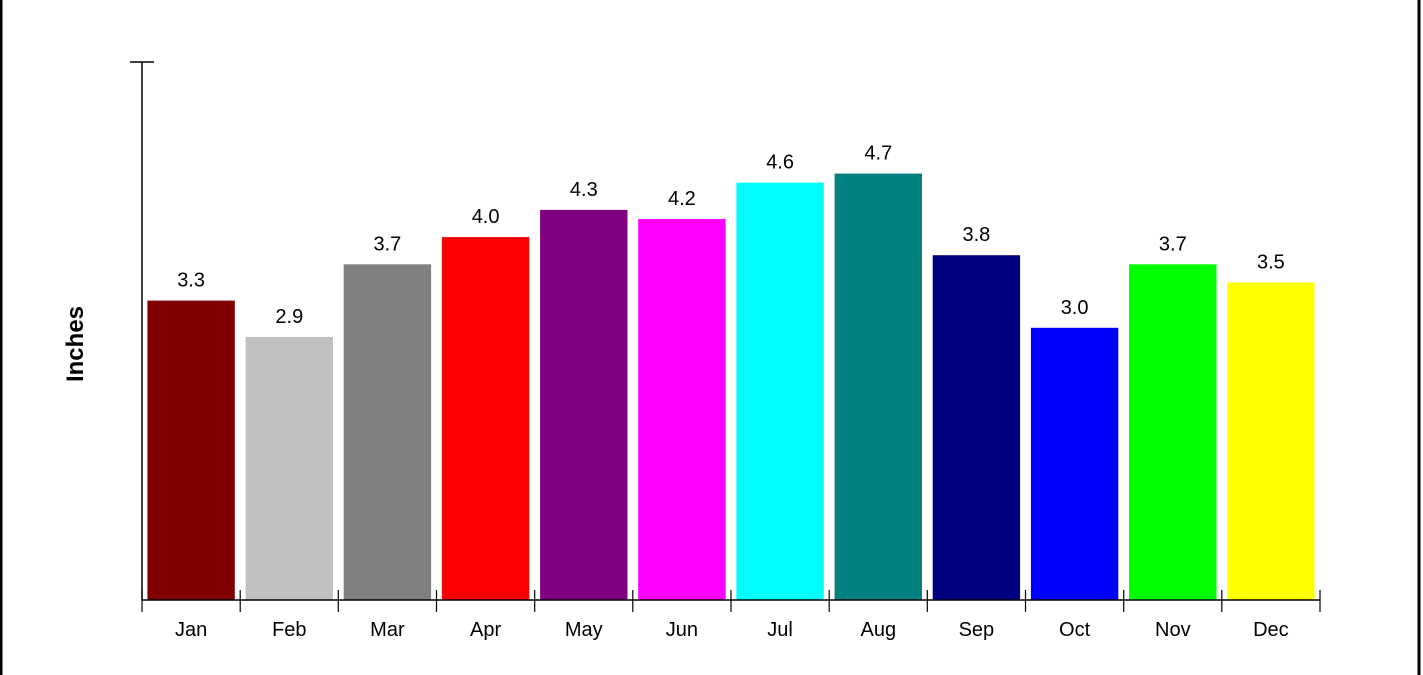 The image size is (1423, 675). What do you see at coordinates (731, 601) in the screenshot?
I see `x-ticks-layer` at bounding box center [731, 601].